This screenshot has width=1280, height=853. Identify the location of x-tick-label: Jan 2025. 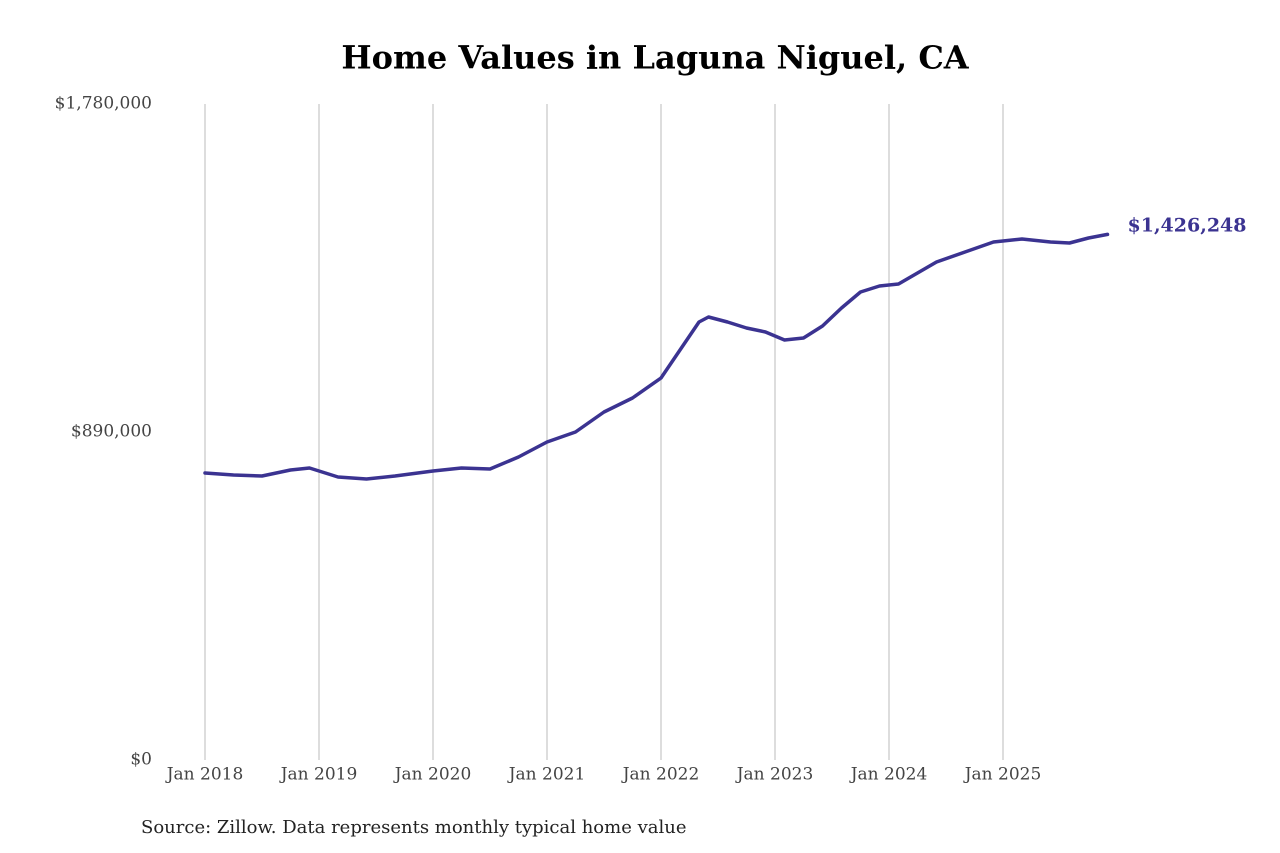
(1002, 775).